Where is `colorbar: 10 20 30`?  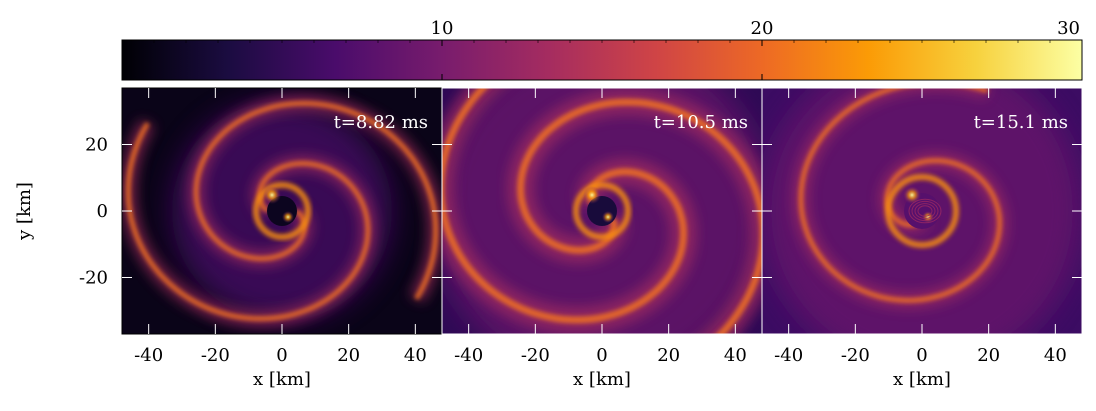 colorbar: 10 20 30 is located at coordinates (602, 49).